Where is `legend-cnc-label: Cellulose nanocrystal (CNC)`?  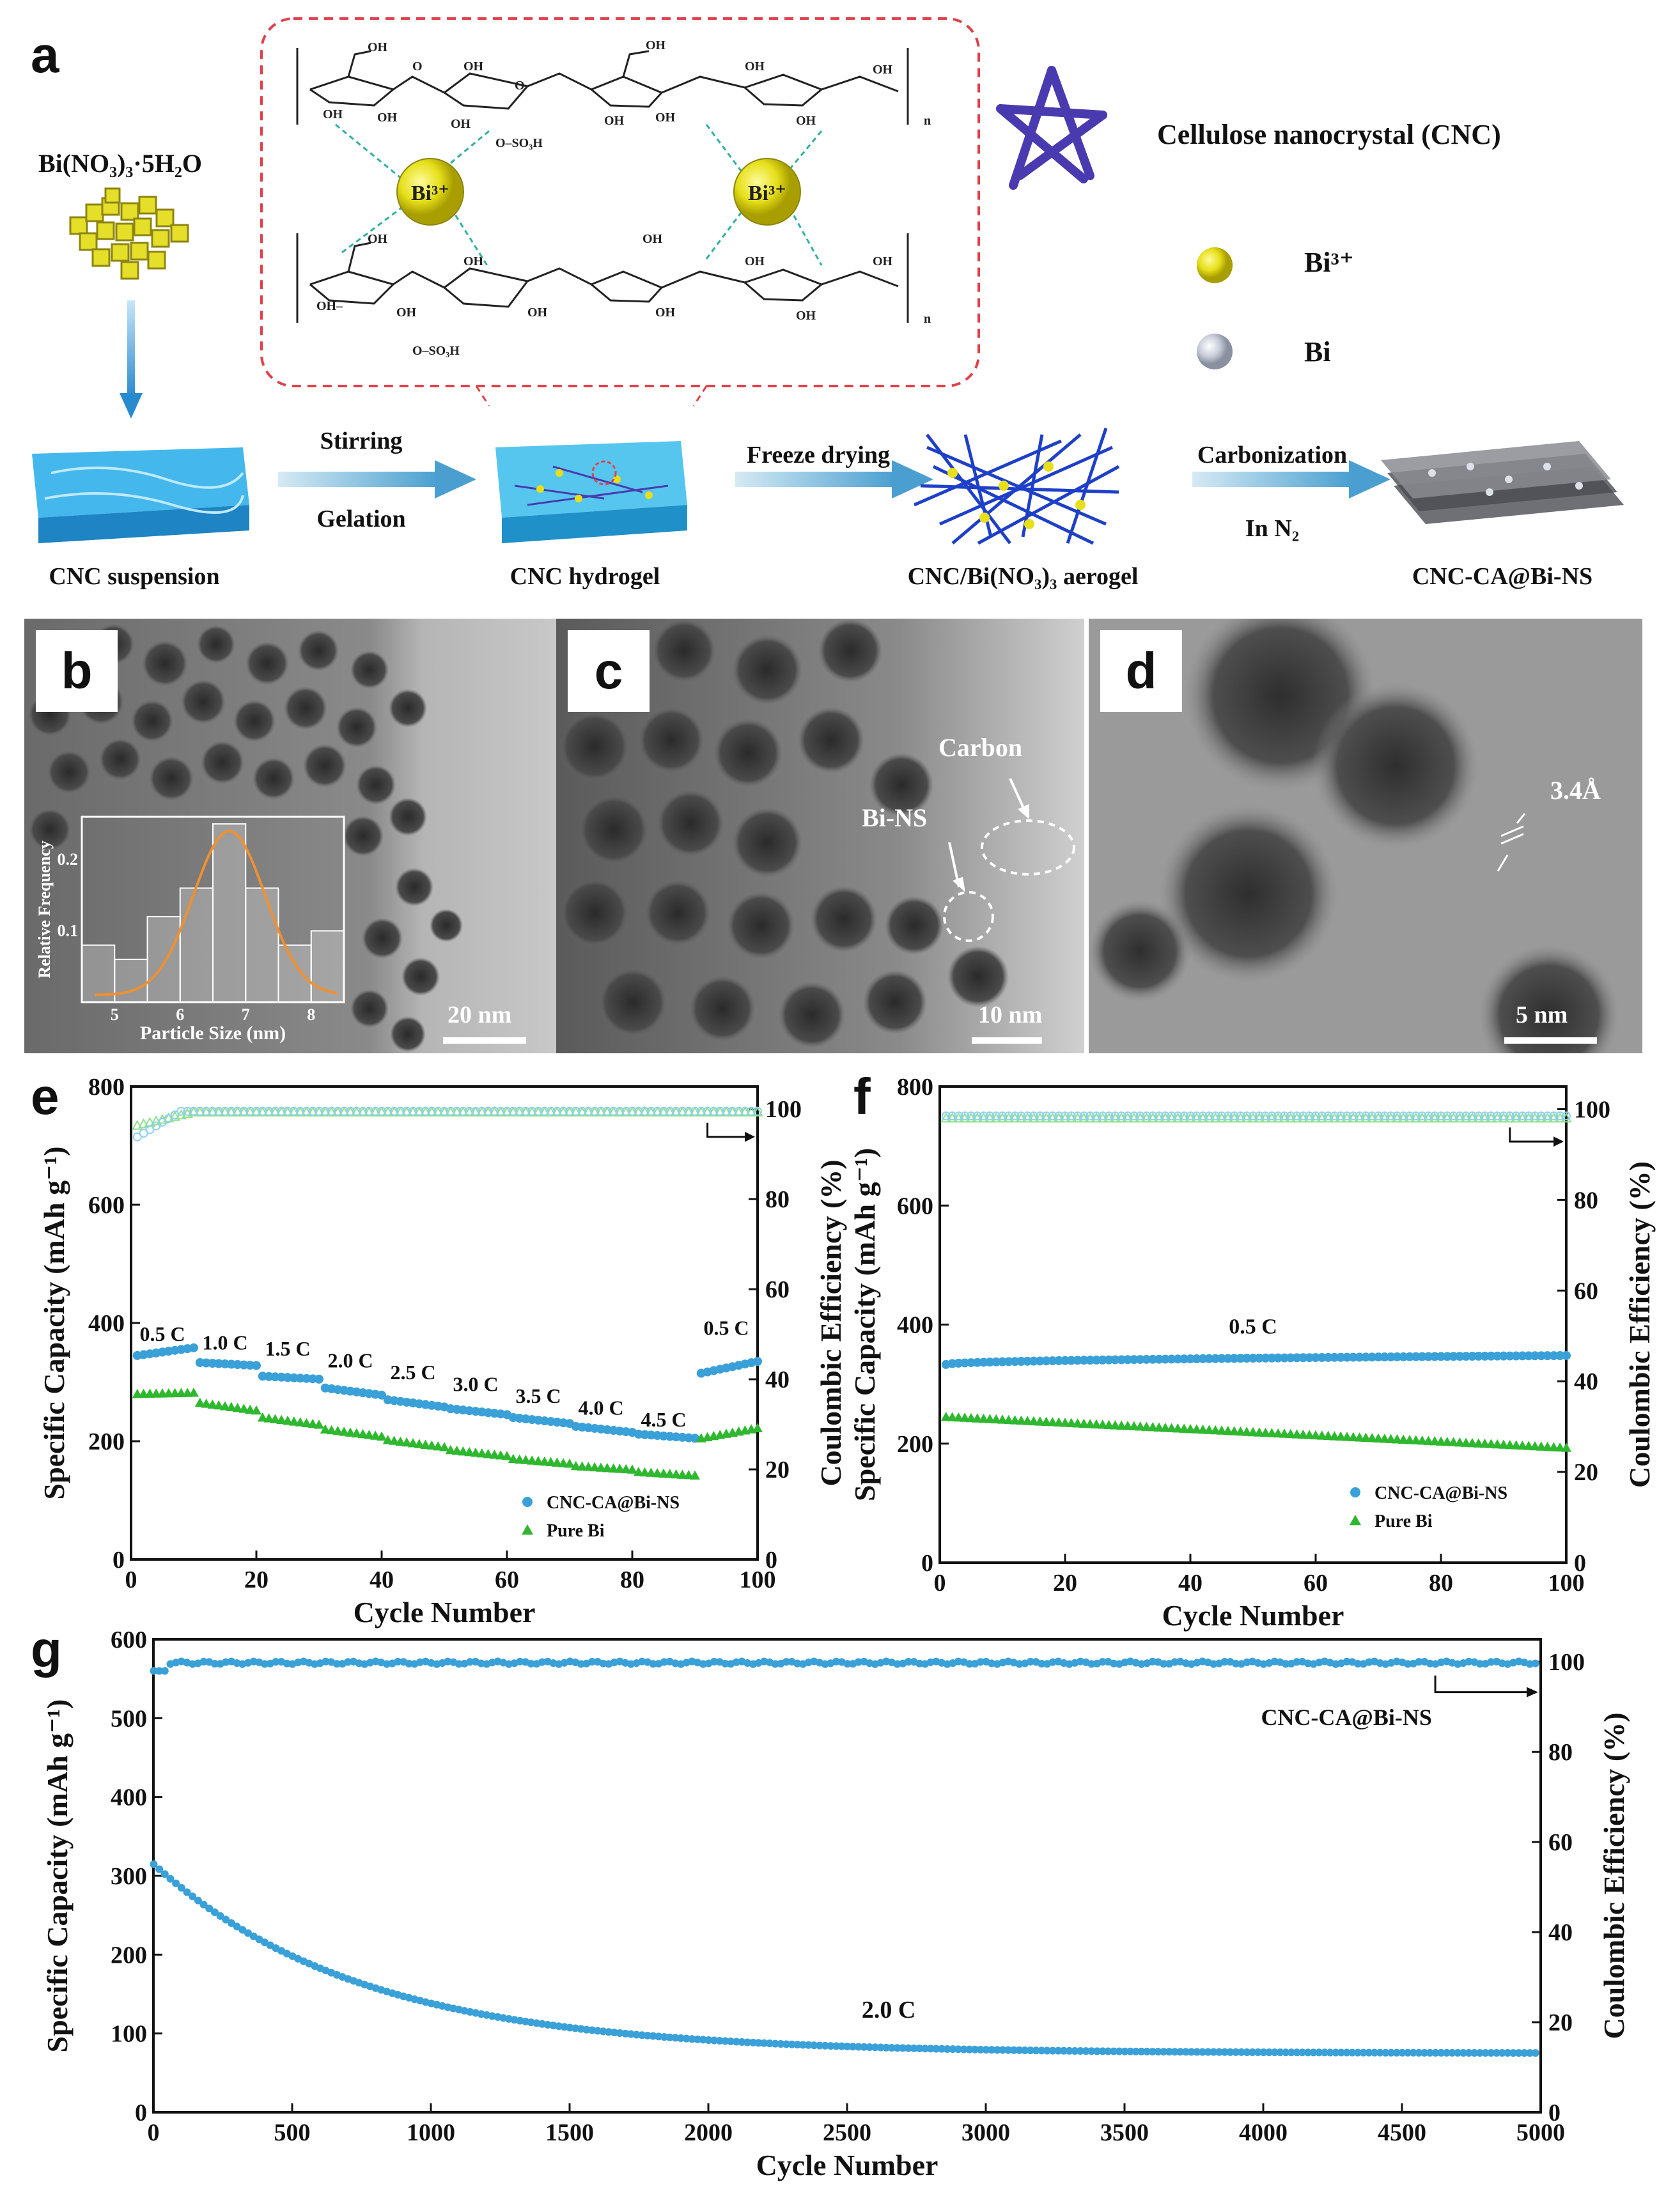
legend-cnc-label: Cellulose nanocrystal (CNC) is located at coordinates (1329, 135).